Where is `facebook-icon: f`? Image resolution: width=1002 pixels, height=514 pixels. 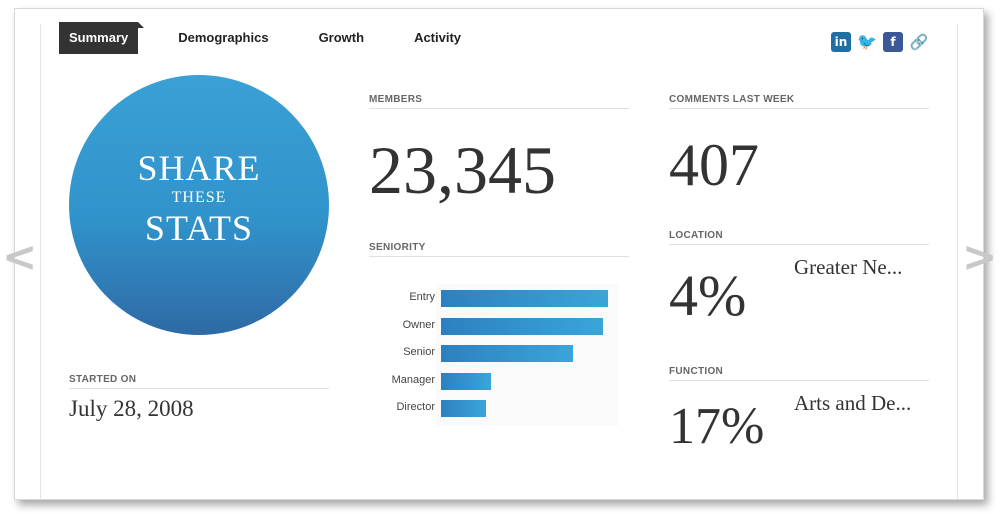 facebook-icon: f is located at coordinates (893, 42).